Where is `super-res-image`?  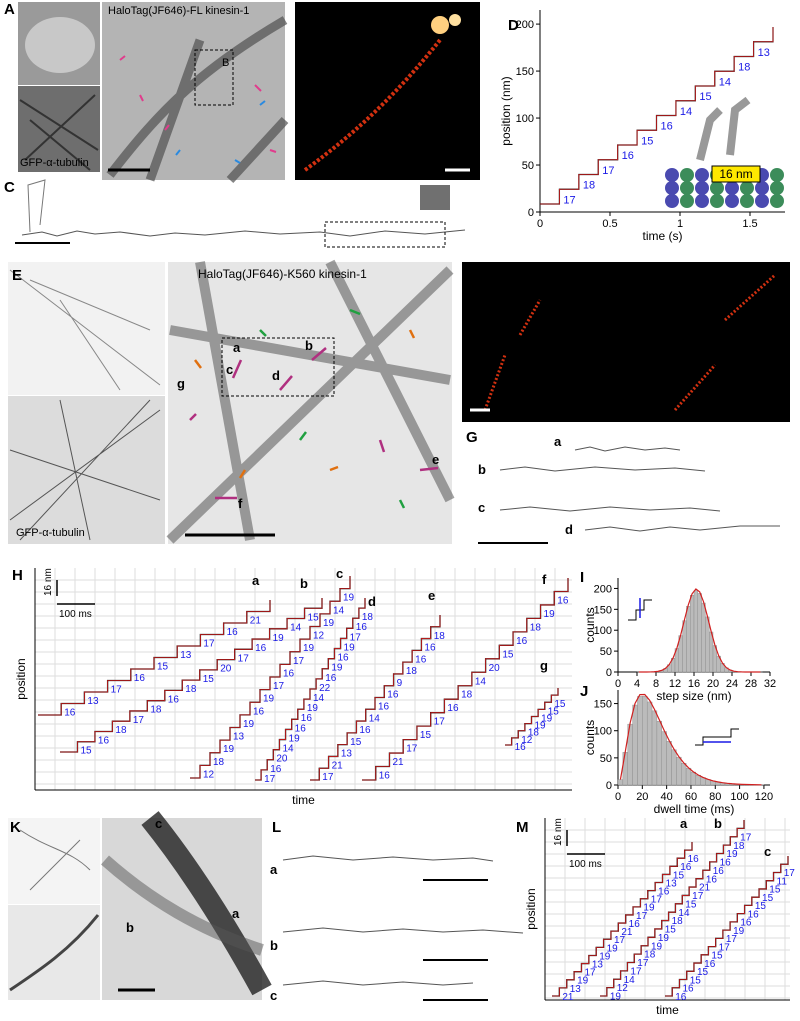 super-res-image is located at coordinates (387, 91).